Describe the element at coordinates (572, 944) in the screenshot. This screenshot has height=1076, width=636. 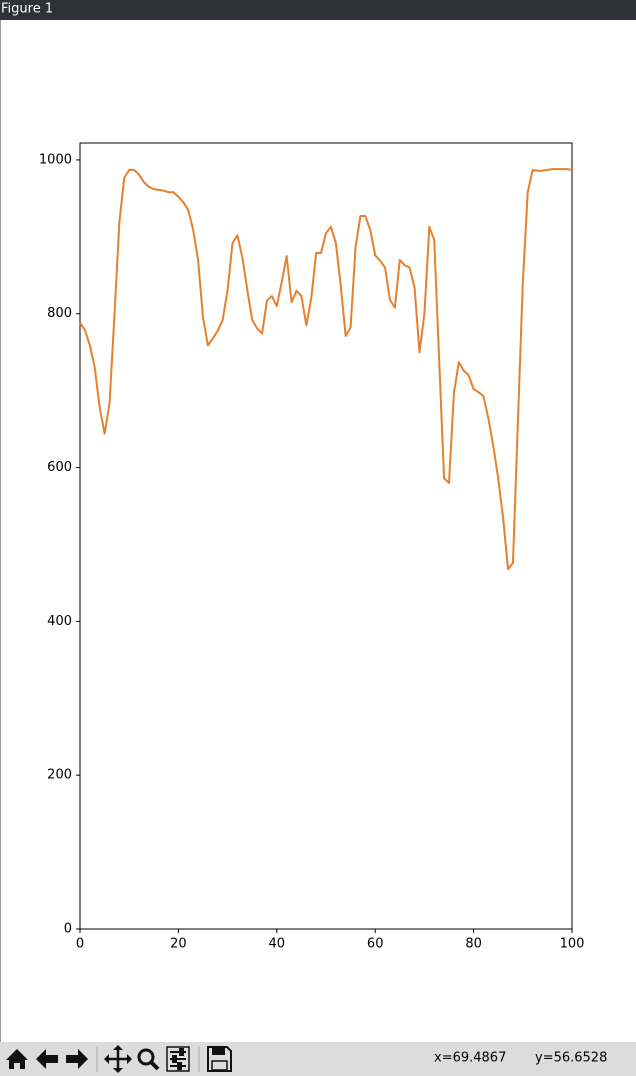
I see `x-tick-label: 100` at that location.